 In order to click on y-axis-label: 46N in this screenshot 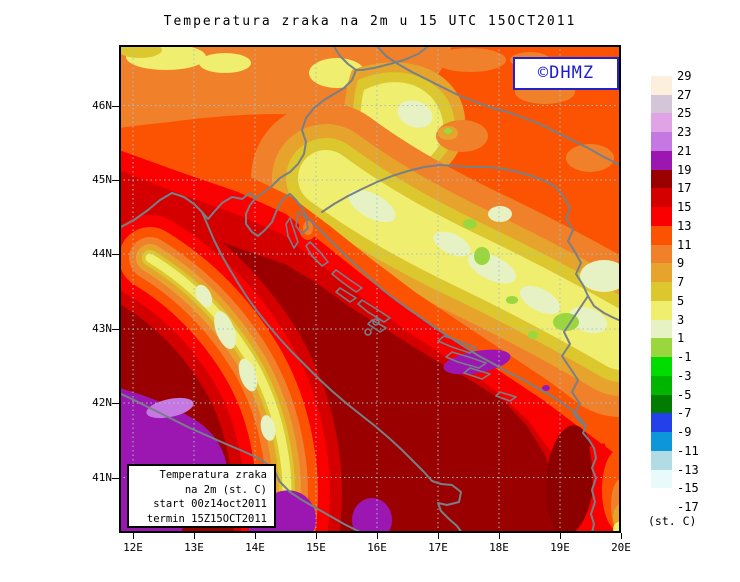, I will do `click(102, 105)`.